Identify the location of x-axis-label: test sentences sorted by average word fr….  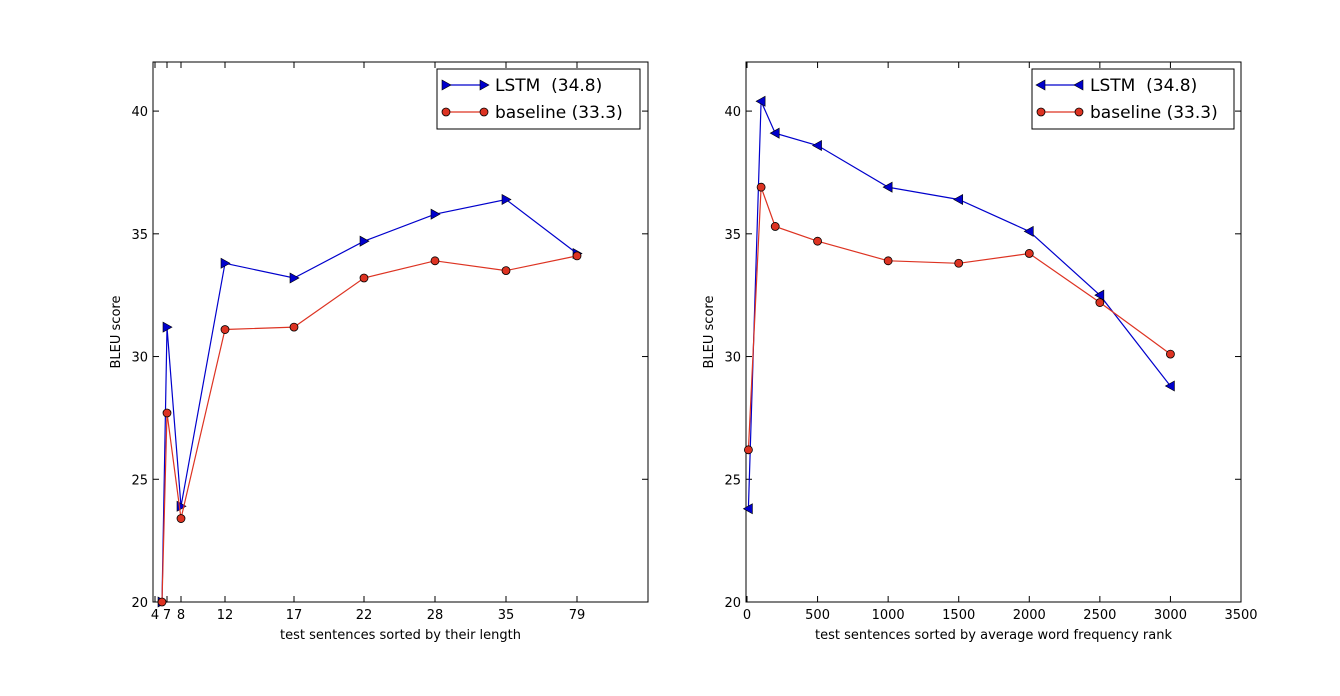
(993, 635).